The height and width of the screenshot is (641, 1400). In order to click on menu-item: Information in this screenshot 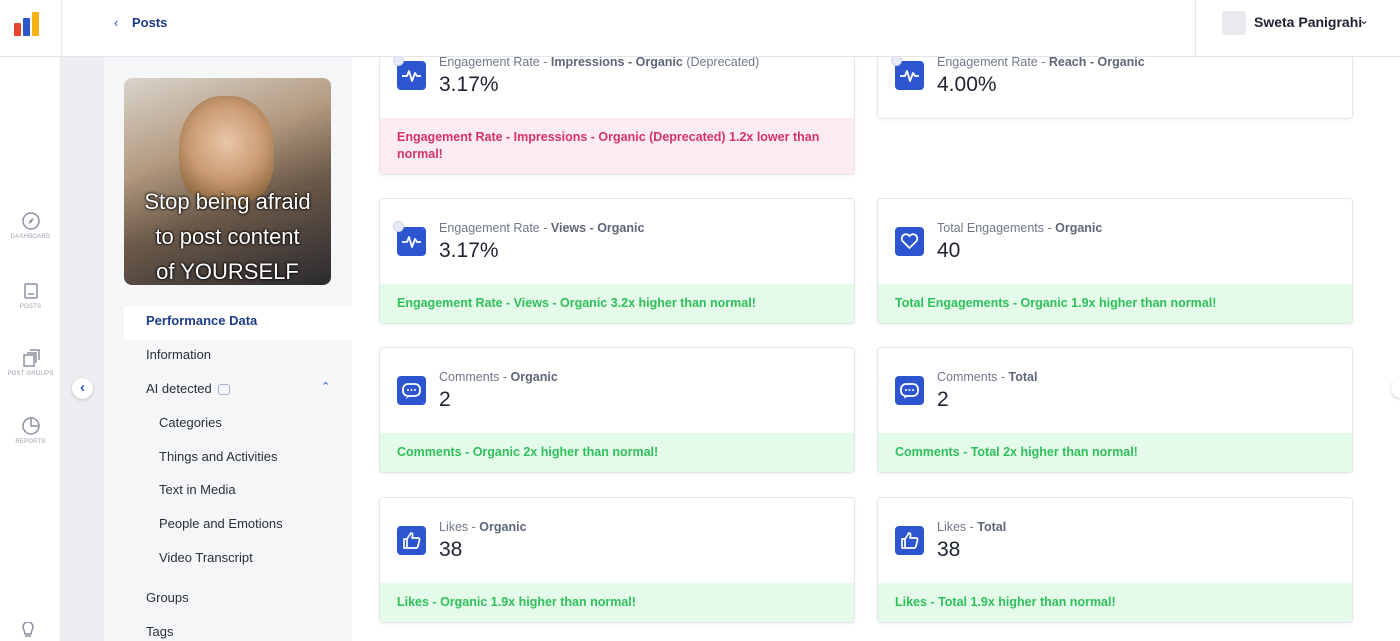, I will do `click(179, 354)`.